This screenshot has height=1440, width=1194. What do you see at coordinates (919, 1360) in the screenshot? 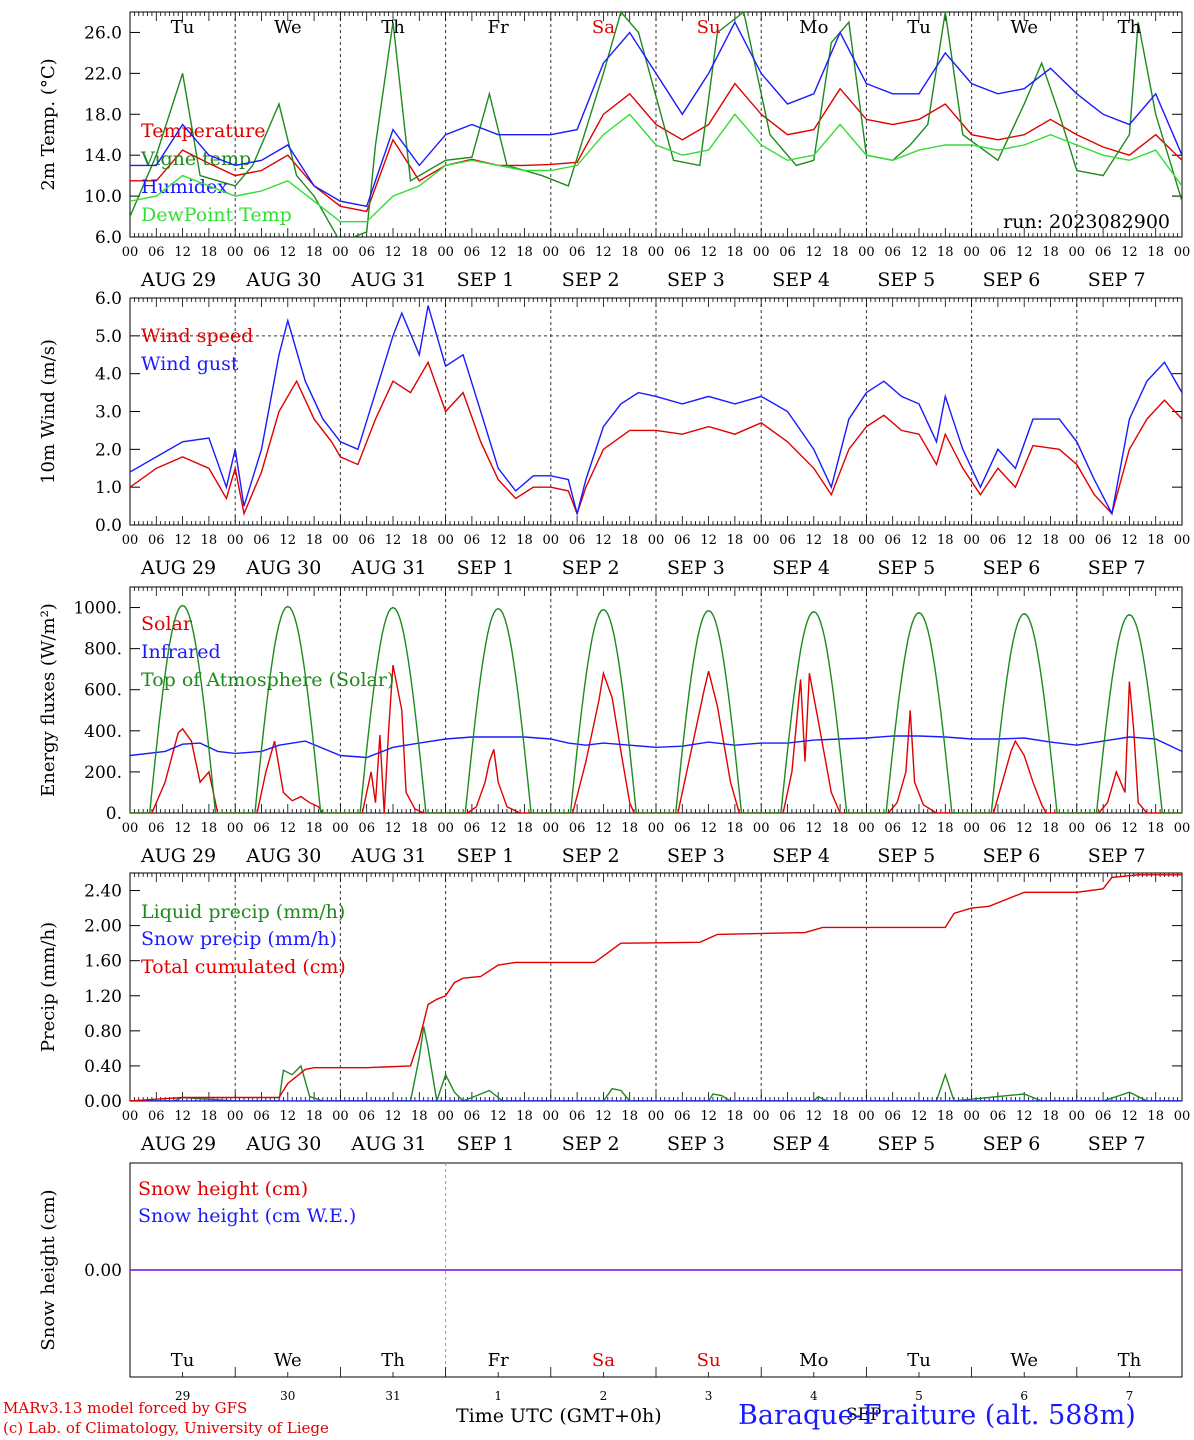
I see `snow-weekday-label: Tu` at bounding box center [919, 1360].